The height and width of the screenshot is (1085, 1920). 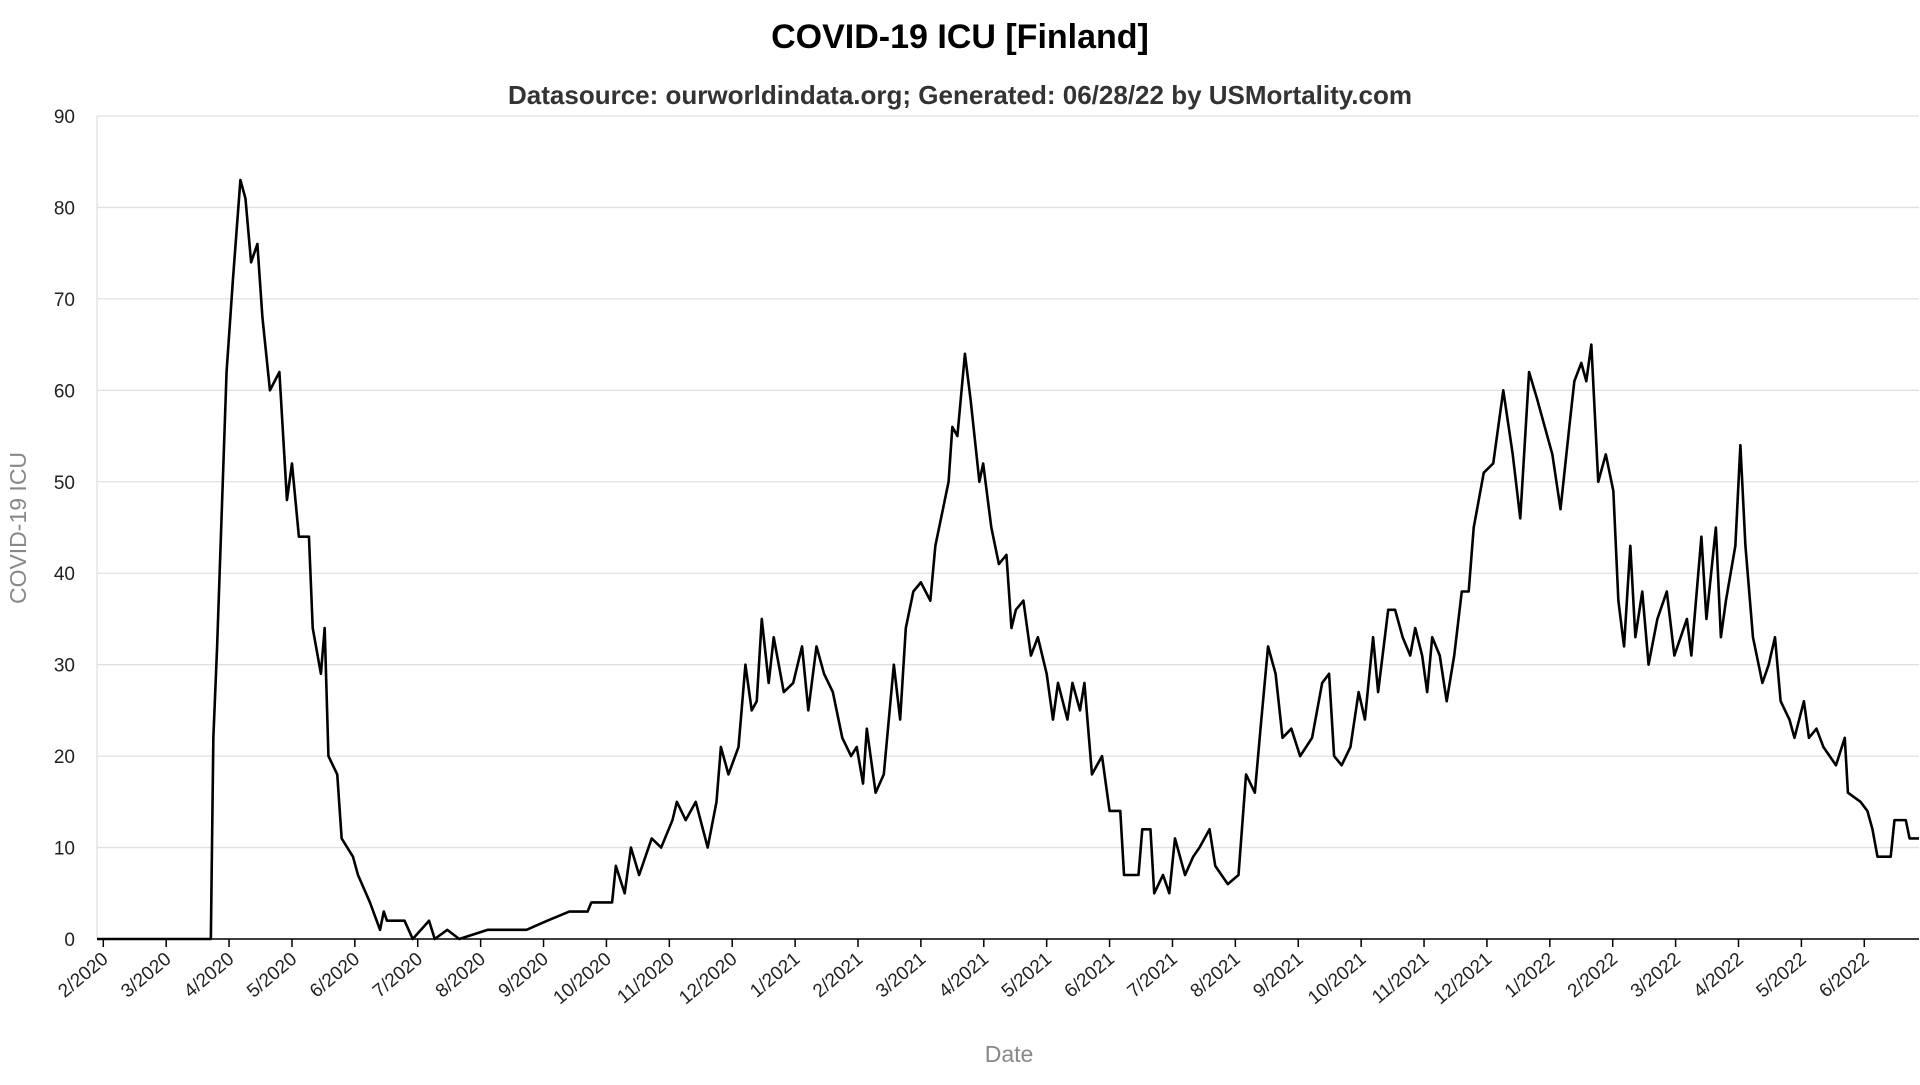 What do you see at coordinates (838, 975) in the screenshot?
I see `x-tick-label: 2/2021` at bounding box center [838, 975].